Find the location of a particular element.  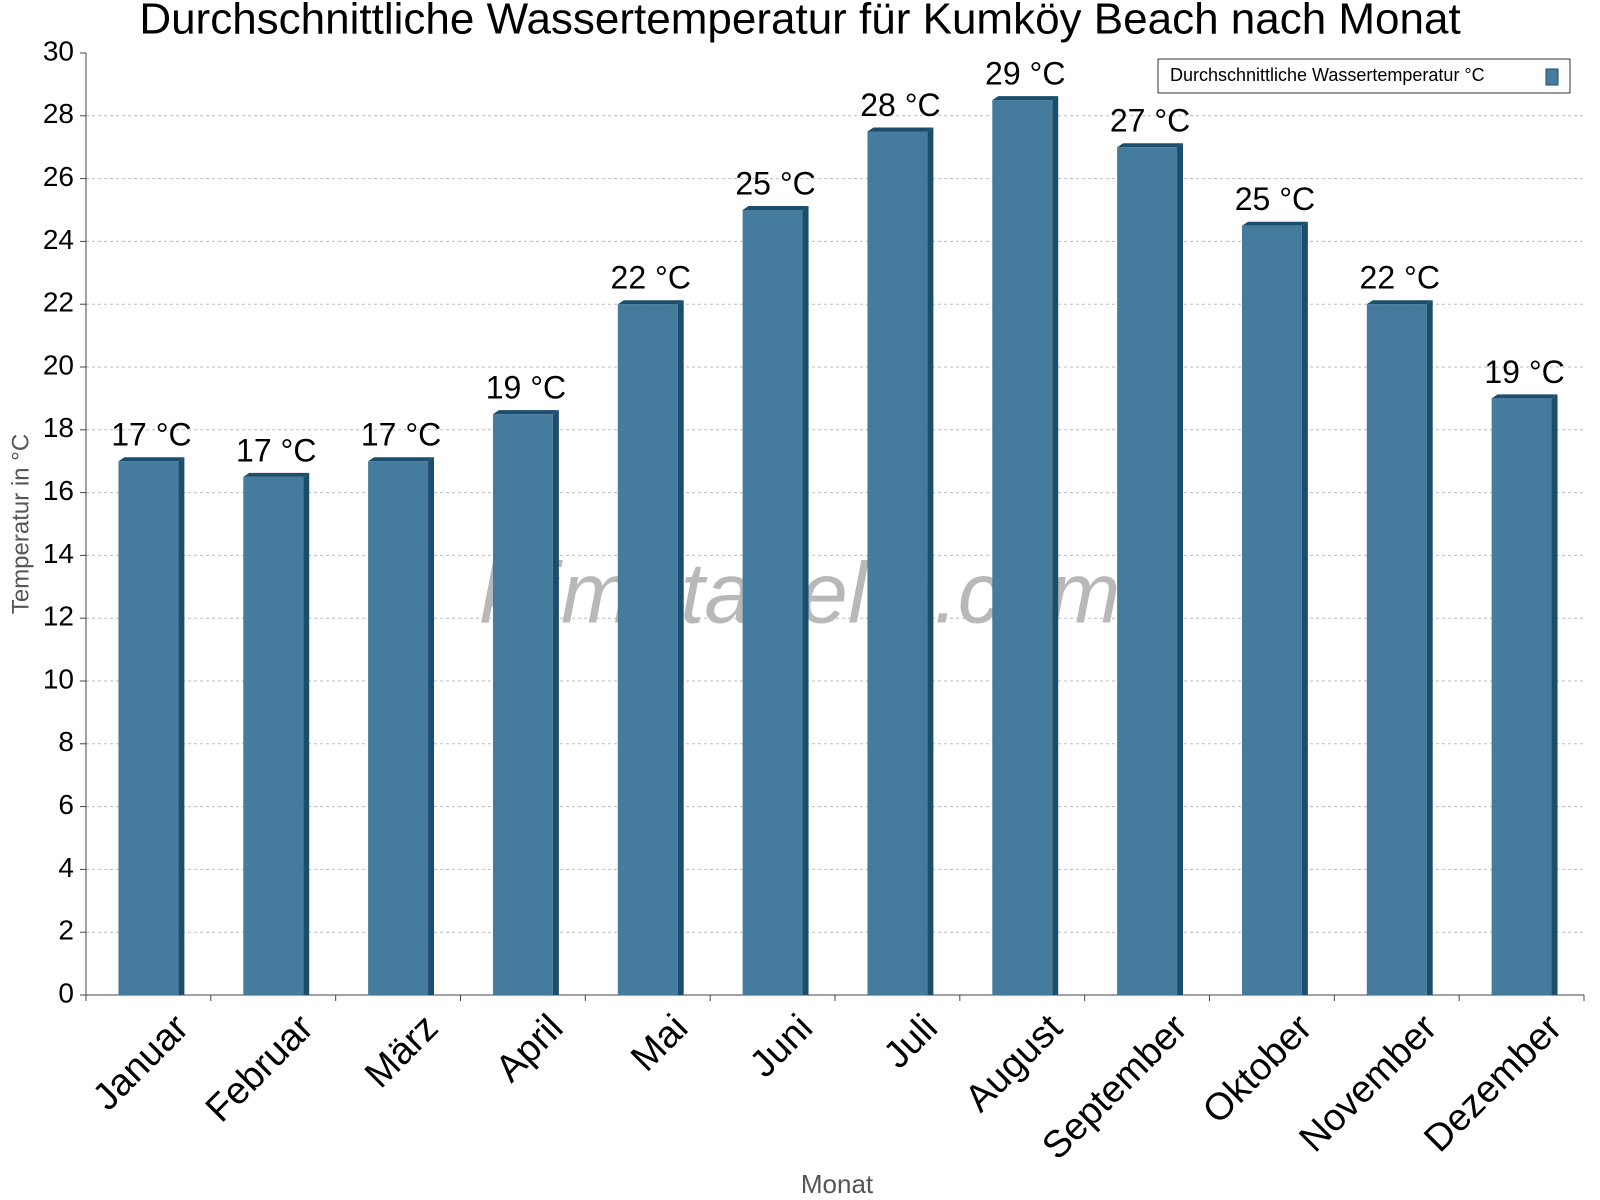

y-tick-label: 20 is located at coordinates (58, 364).